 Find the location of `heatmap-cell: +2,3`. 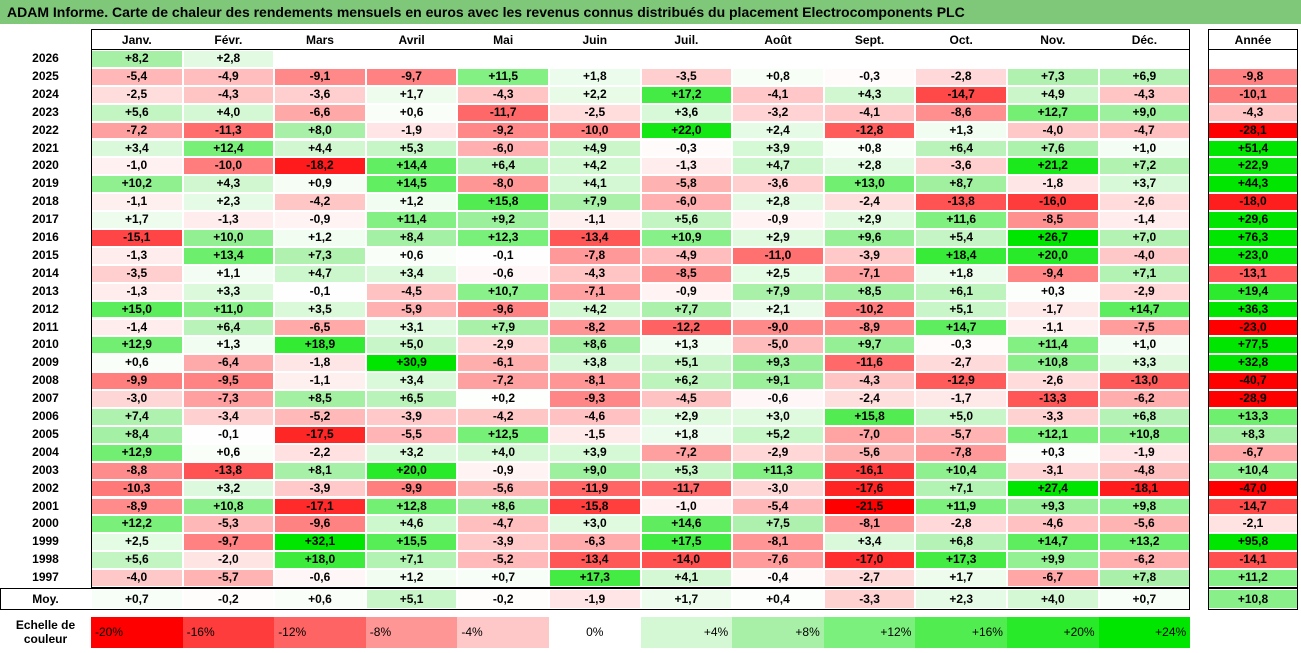

heatmap-cell: +2,3 is located at coordinates (228, 202).